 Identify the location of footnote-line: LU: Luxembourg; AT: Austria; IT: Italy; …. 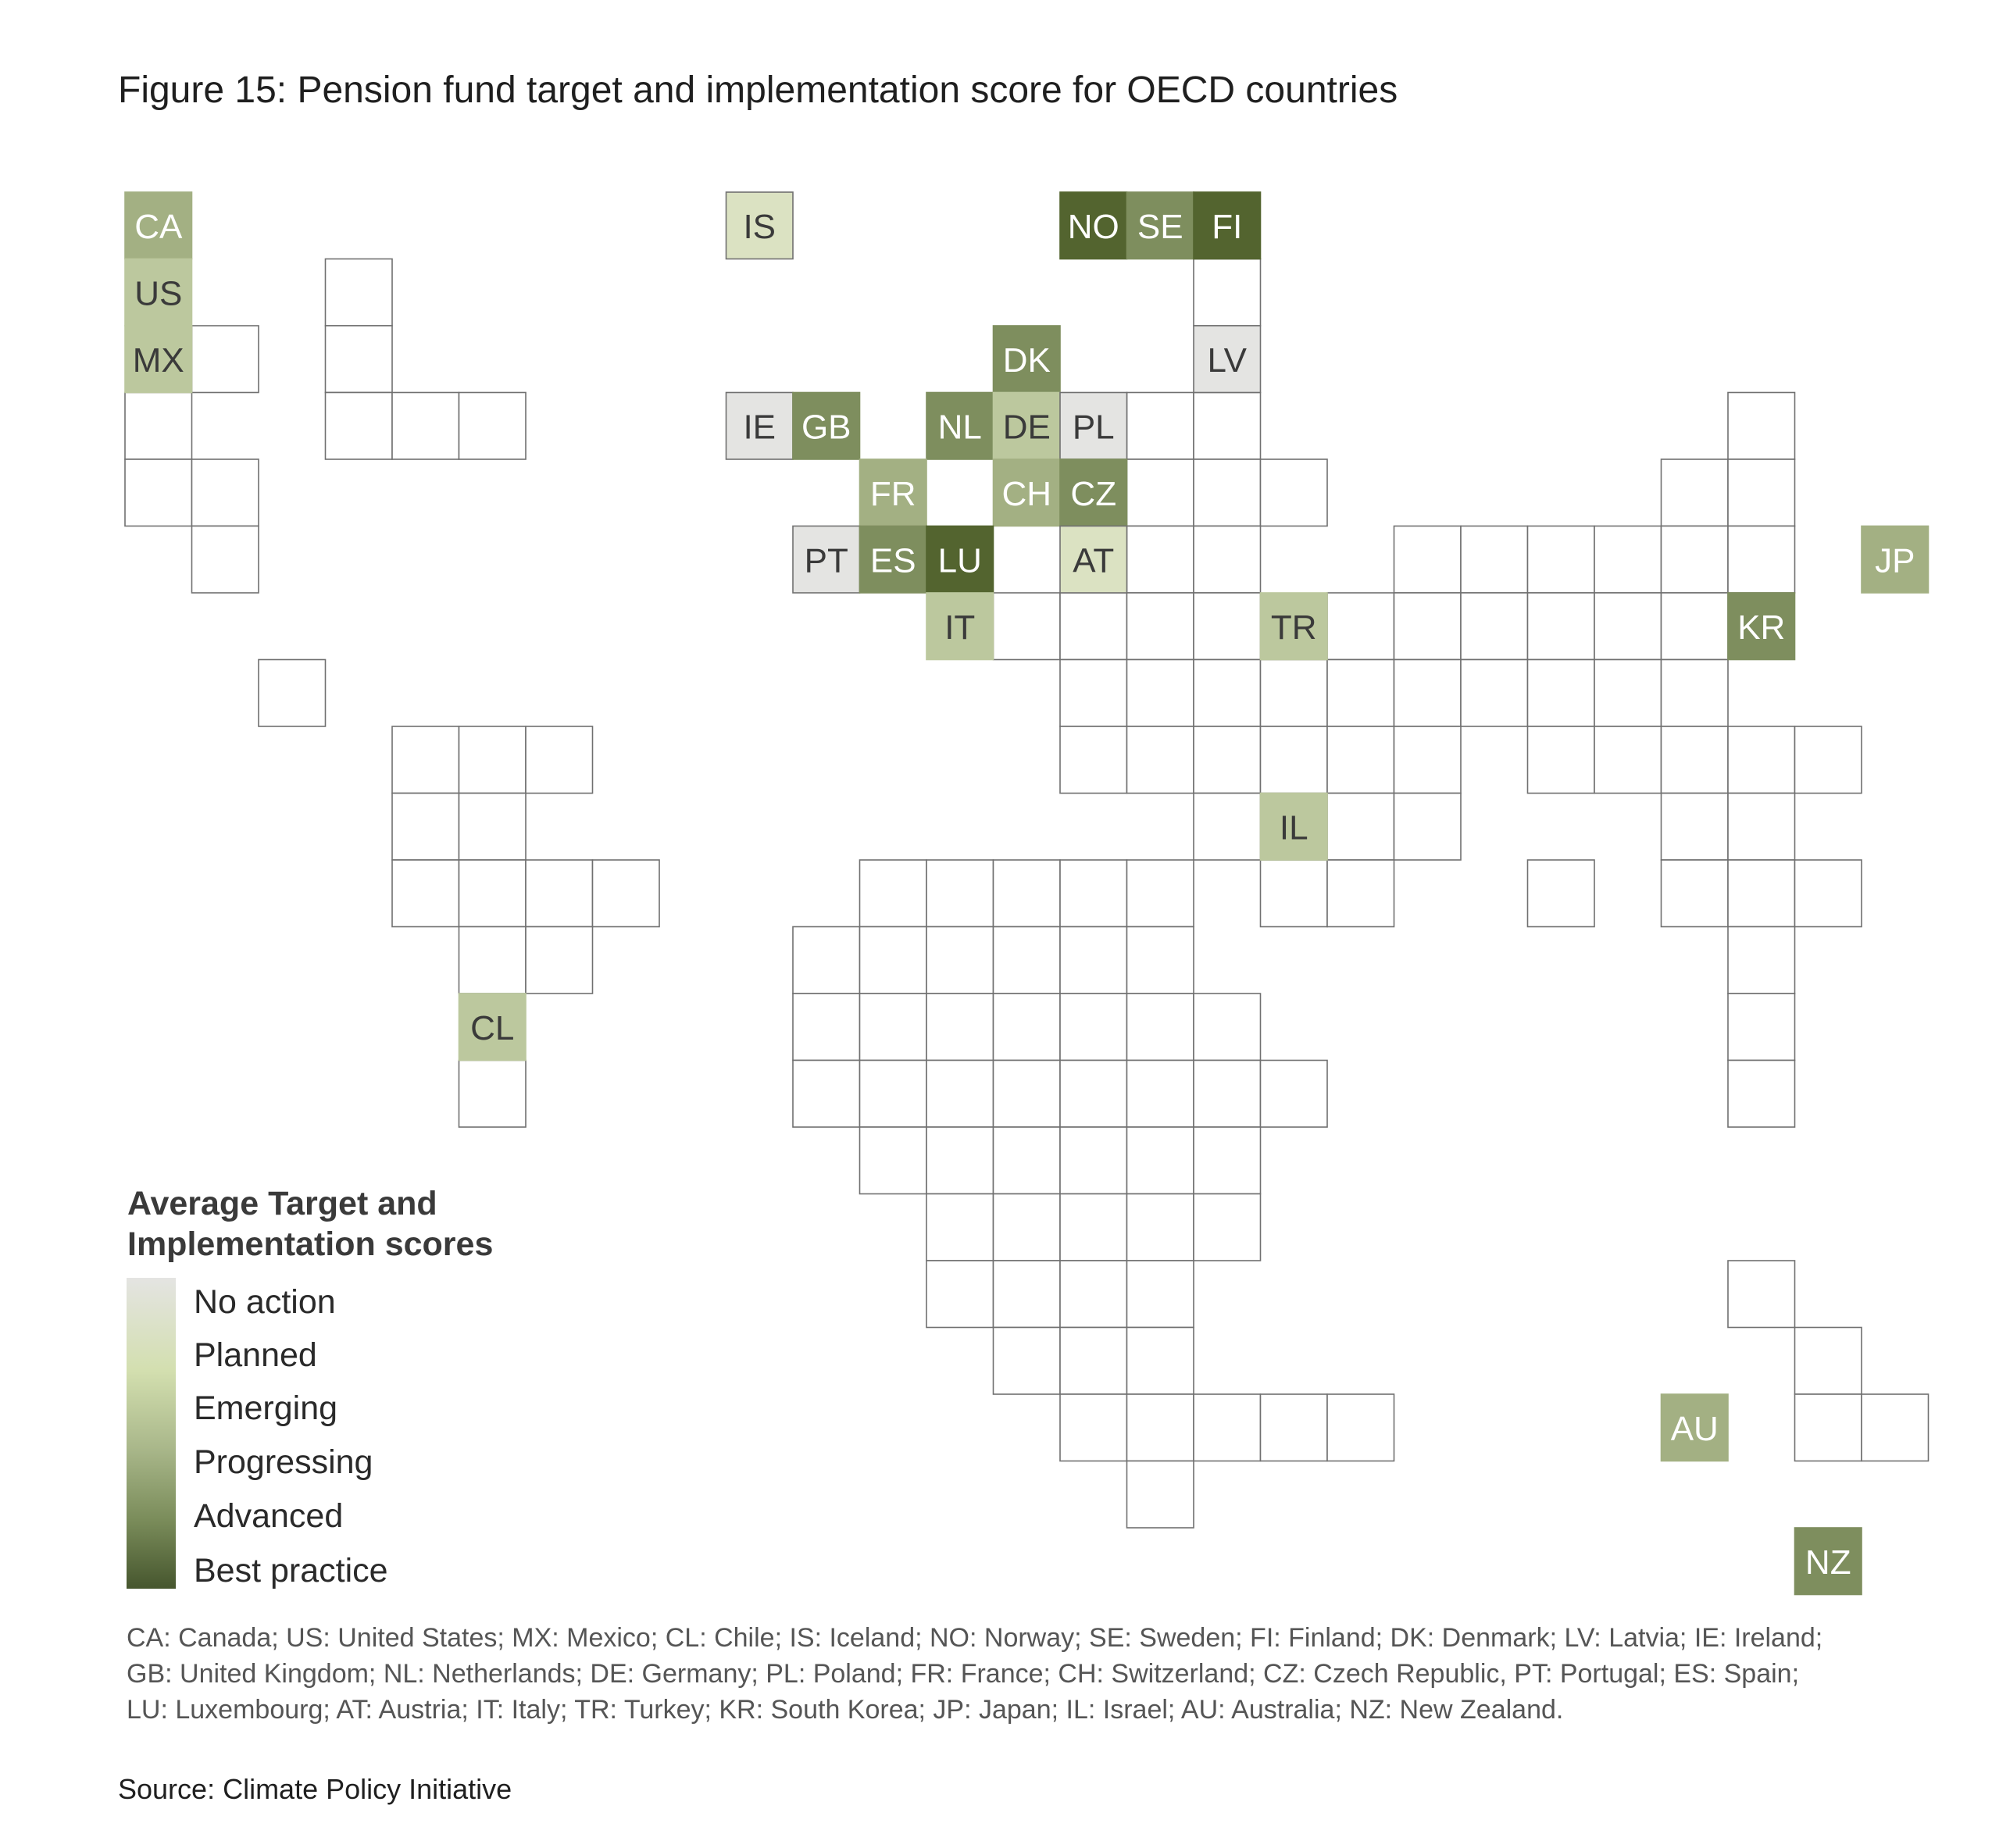
(845, 1710).